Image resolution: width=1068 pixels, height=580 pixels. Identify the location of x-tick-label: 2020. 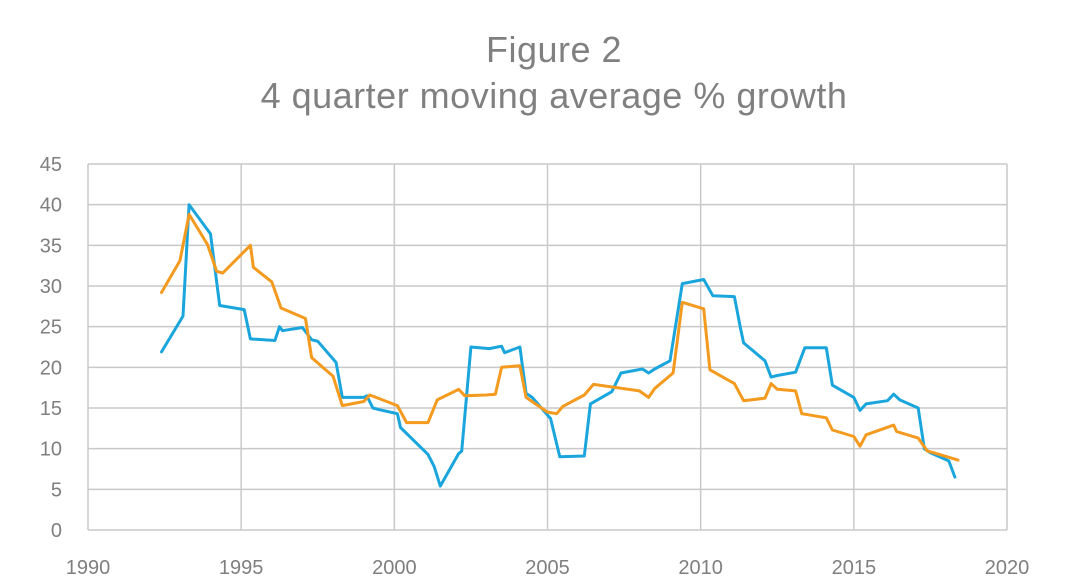
(1007, 568).